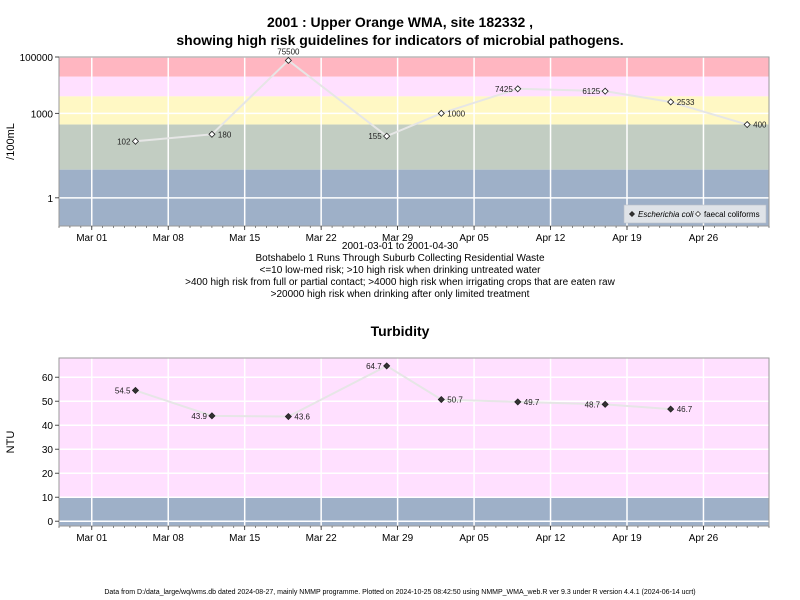 Image resolution: width=800 pixels, height=600 pixels. I want to click on y-tick-label: 50, so click(48, 402).